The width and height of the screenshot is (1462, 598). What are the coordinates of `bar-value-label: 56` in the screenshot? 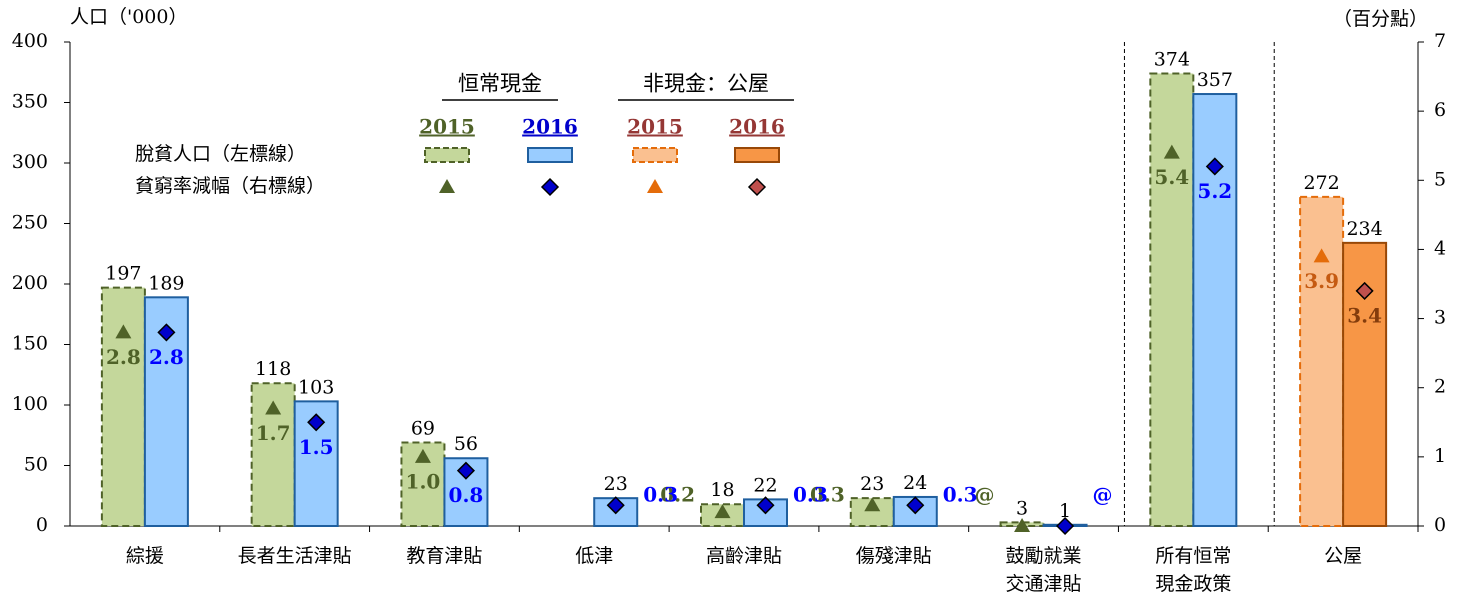 It's located at (466, 444).